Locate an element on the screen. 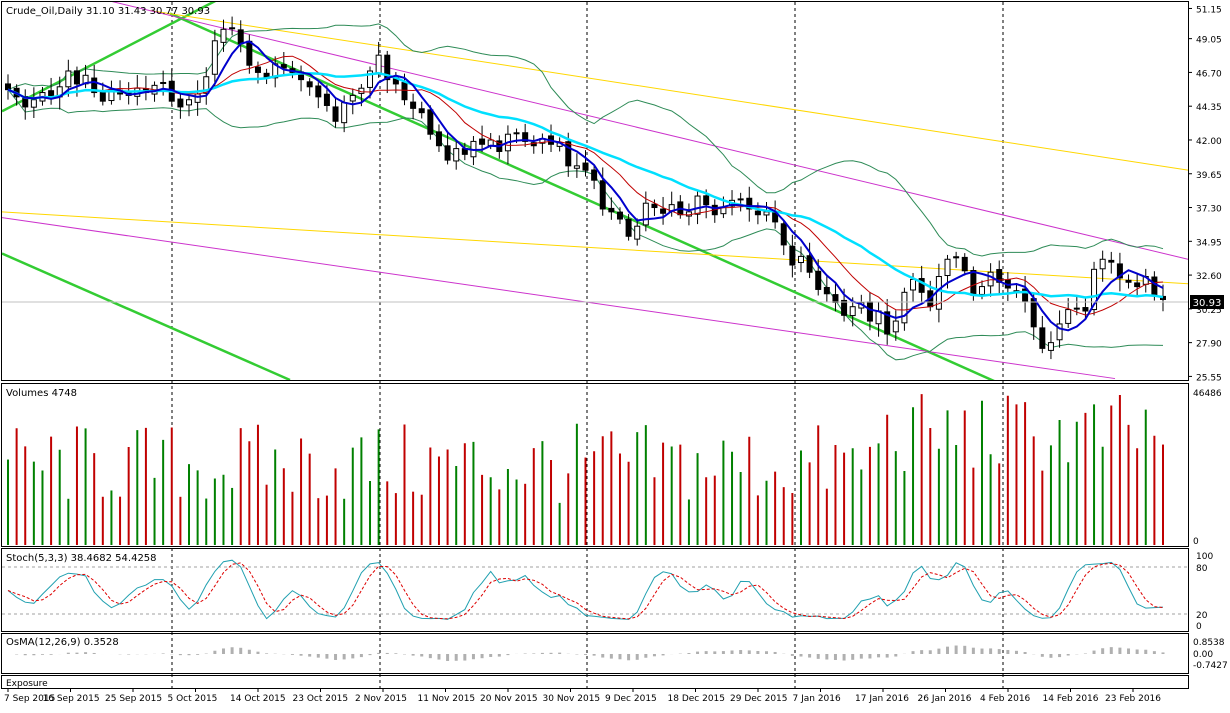  date-tick-label: 23 Oct 2015 is located at coordinates (321, 699).